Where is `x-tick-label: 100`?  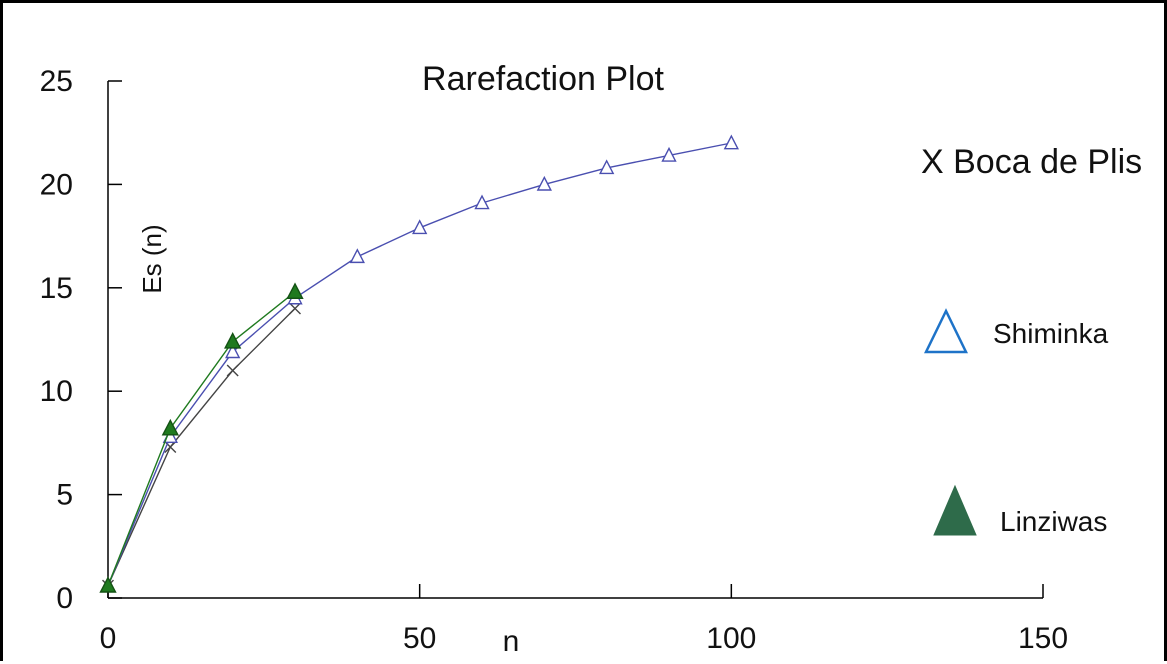
x-tick-label: 100 is located at coordinates (731, 638).